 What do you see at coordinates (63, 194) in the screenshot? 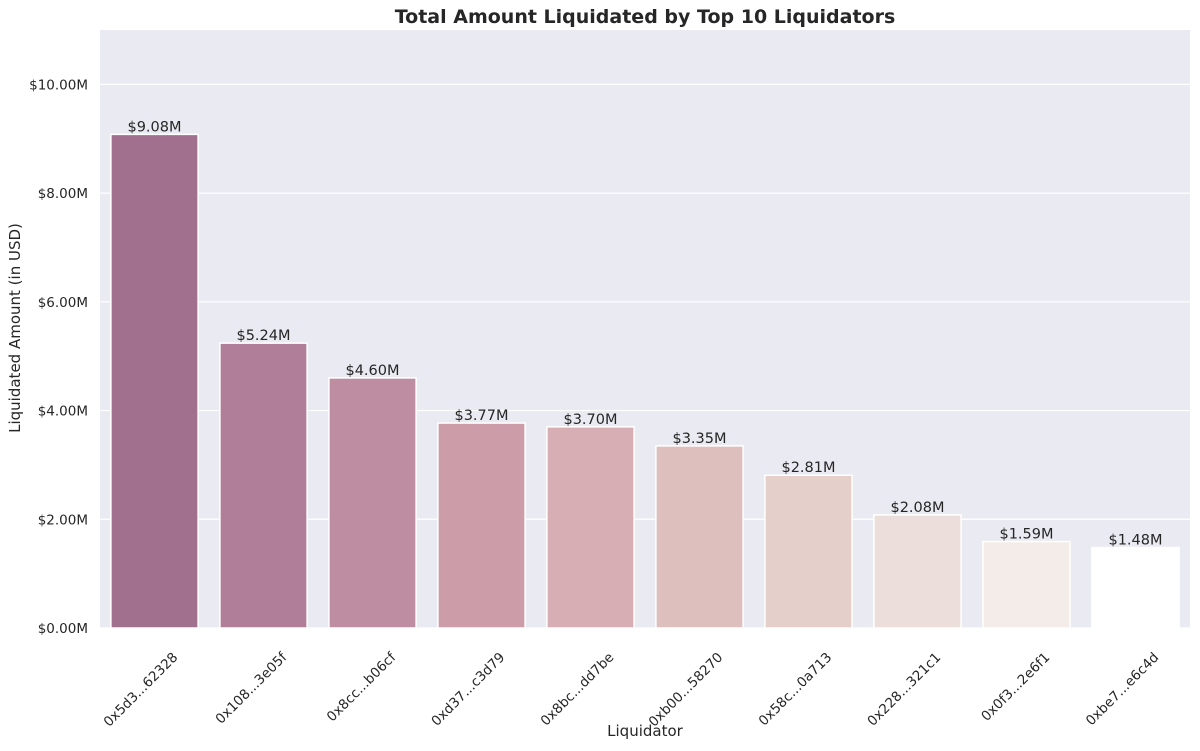
I see `y-tick-label: $8.00M` at bounding box center [63, 194].